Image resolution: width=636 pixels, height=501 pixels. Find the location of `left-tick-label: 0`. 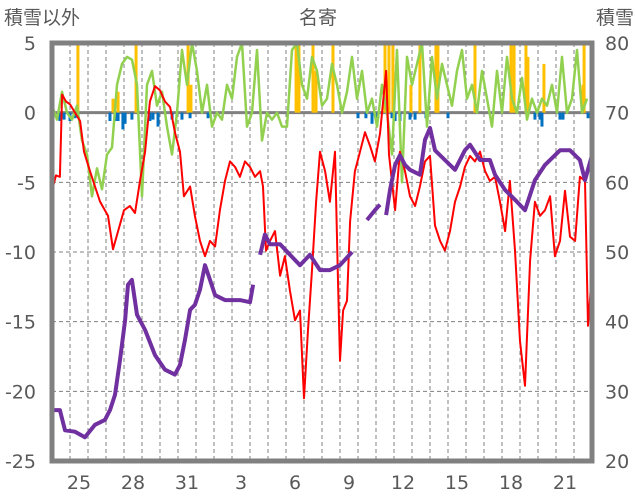

left-tick-label: 0 is located at coordinates (30, 114).